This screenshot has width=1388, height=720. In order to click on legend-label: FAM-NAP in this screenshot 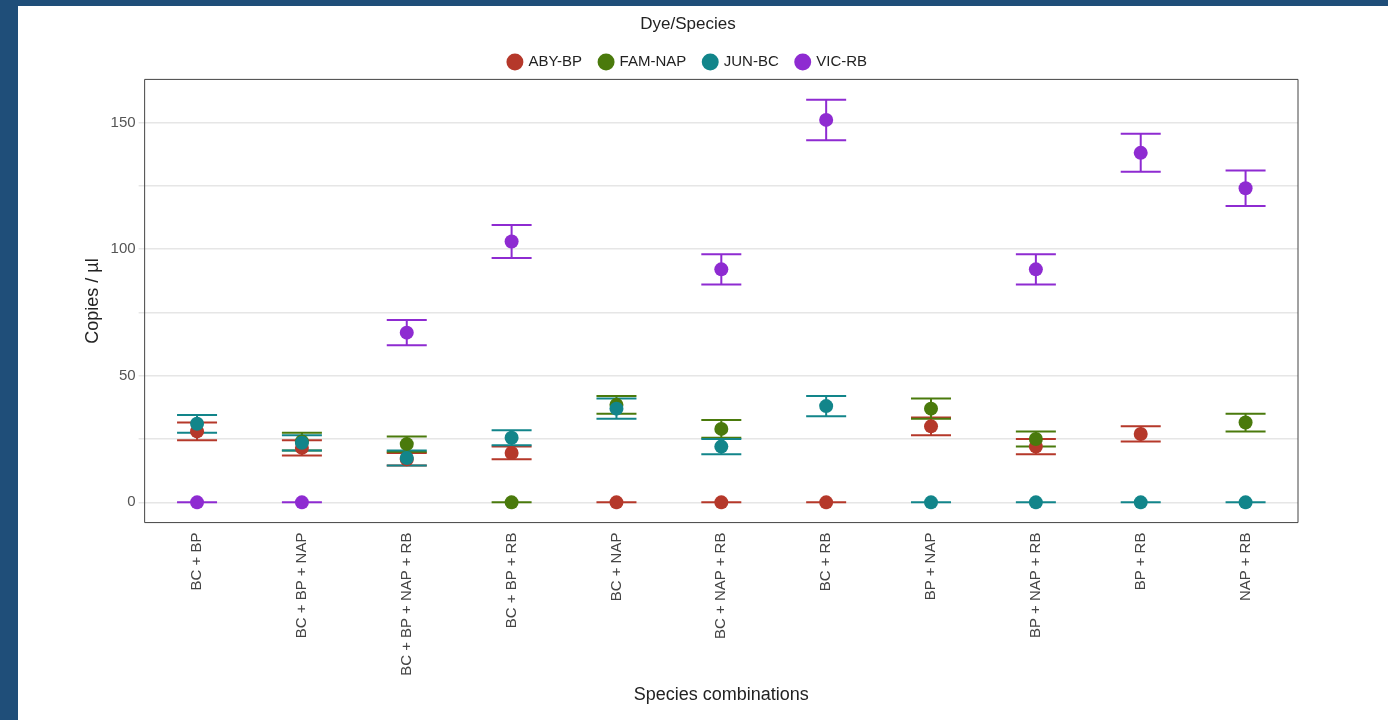, I will do `click(653, 61)`.